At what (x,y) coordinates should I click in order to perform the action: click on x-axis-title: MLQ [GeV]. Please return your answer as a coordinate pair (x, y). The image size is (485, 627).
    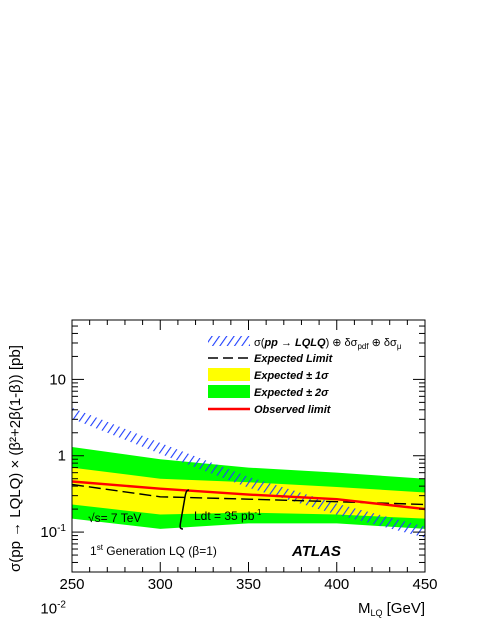
    Looking at the image, I should click on (391, 609).